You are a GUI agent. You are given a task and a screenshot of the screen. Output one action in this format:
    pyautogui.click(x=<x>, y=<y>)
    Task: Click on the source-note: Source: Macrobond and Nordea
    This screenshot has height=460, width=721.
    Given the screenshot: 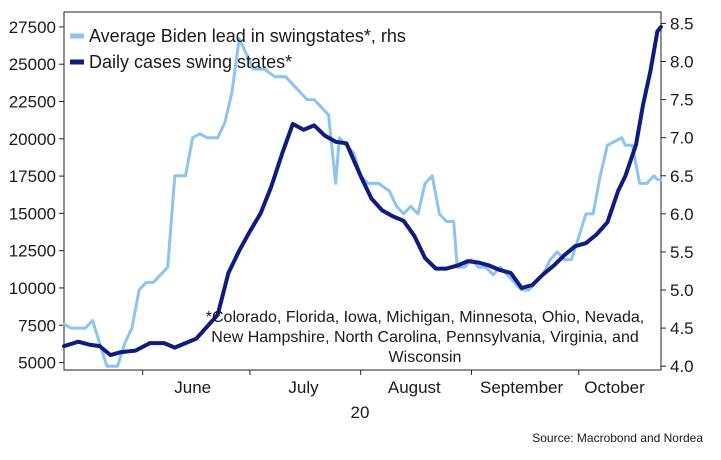 What is the action you would take?
    pyautogui.click(x=617, y=438)
    